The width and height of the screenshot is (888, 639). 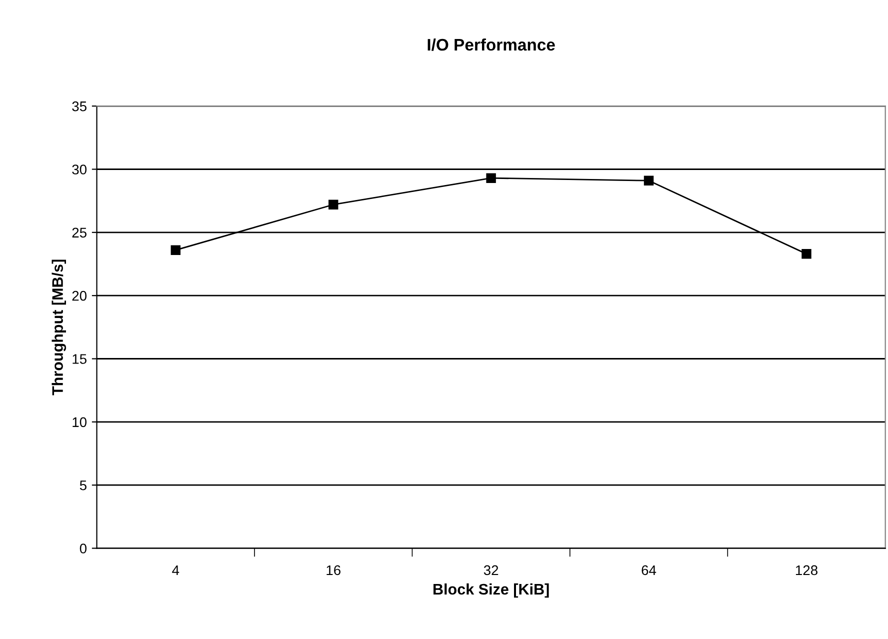 I want to click on y-tick-label: 25, so click(x=79, y=233).